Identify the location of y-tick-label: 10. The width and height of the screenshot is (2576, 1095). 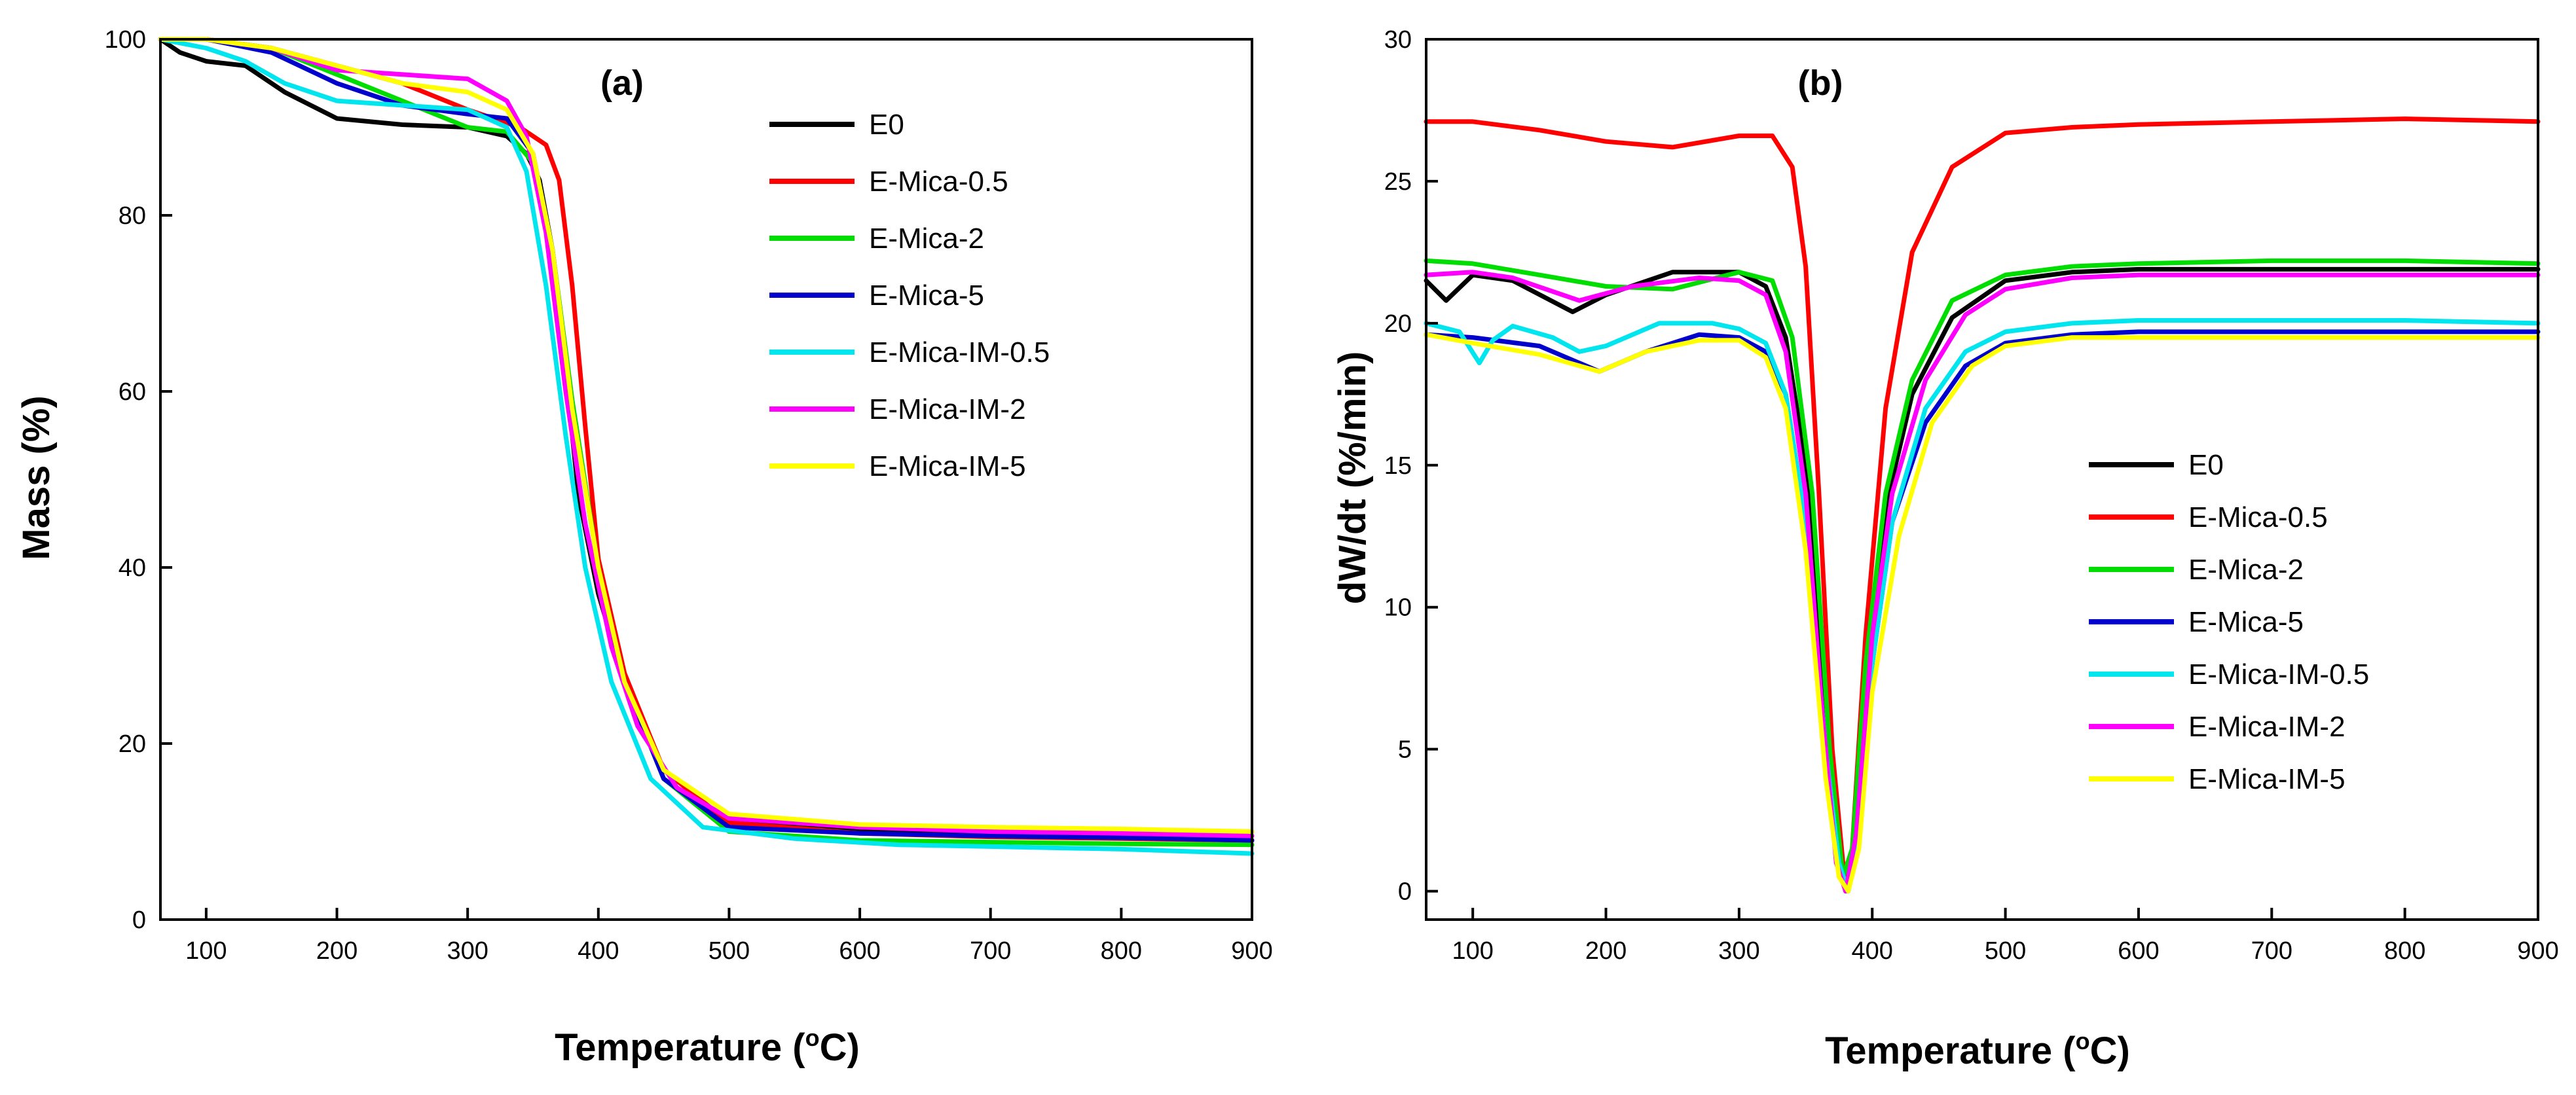
(1398, 608).